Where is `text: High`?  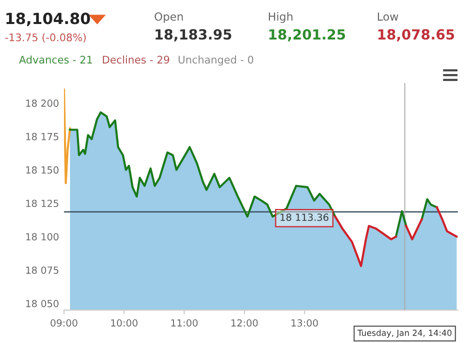
text: High is located at coordinates (280, 17).